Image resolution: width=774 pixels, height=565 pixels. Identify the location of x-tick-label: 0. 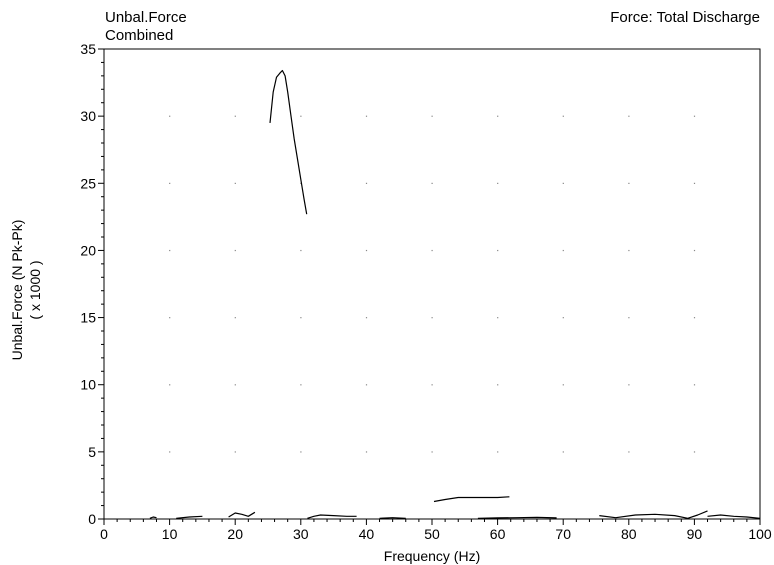
(104, 534).